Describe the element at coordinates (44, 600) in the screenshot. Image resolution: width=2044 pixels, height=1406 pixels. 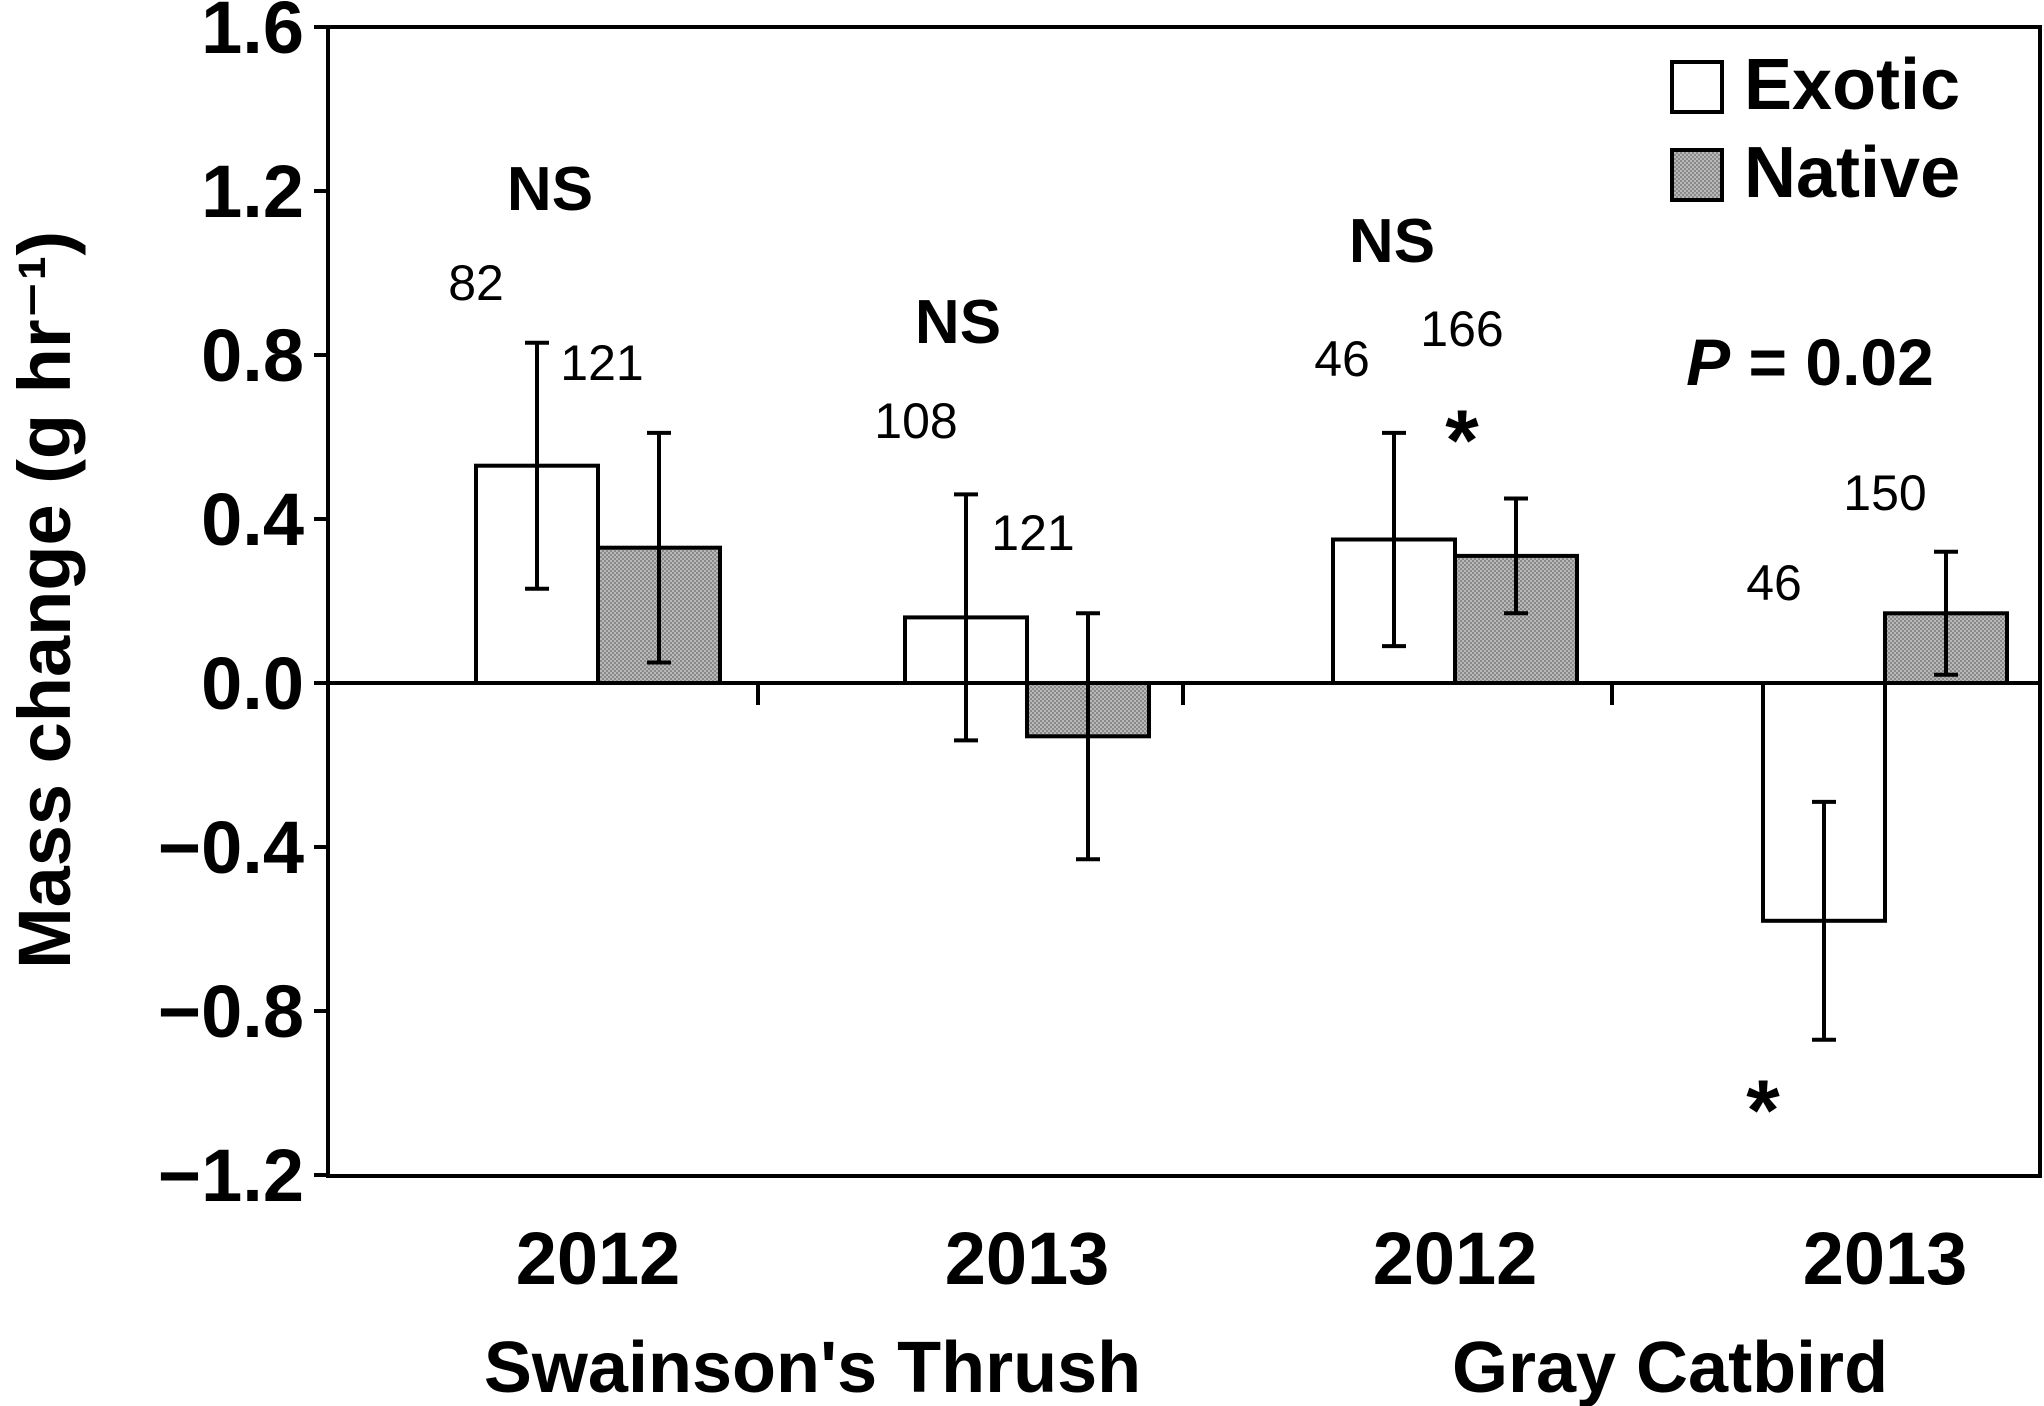
I see `y-axis-title: Mass change (g hr⁻¹)` at that location.